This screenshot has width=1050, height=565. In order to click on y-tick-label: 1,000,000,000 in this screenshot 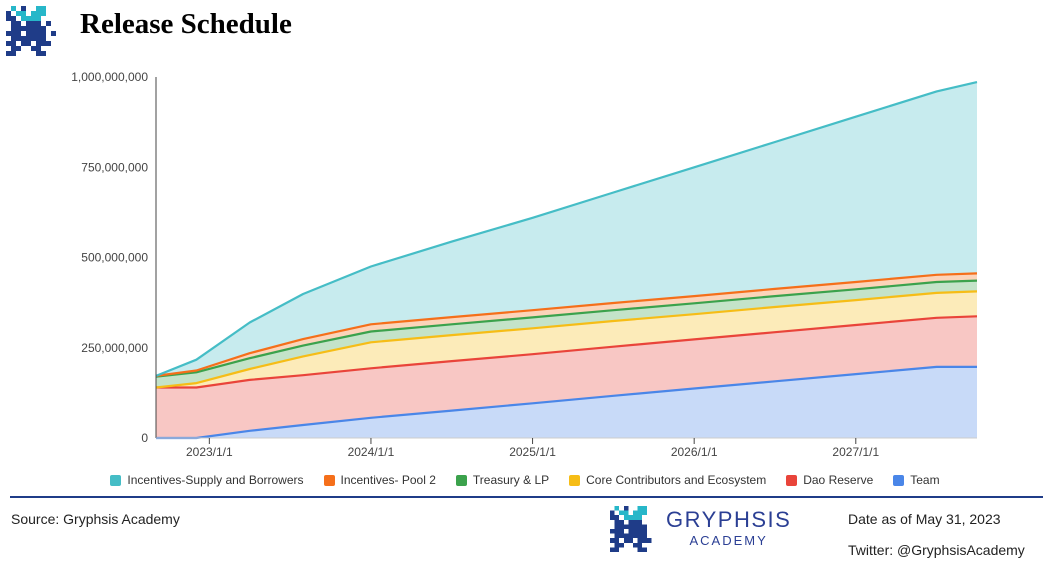, I will do `click(109, 77)`.